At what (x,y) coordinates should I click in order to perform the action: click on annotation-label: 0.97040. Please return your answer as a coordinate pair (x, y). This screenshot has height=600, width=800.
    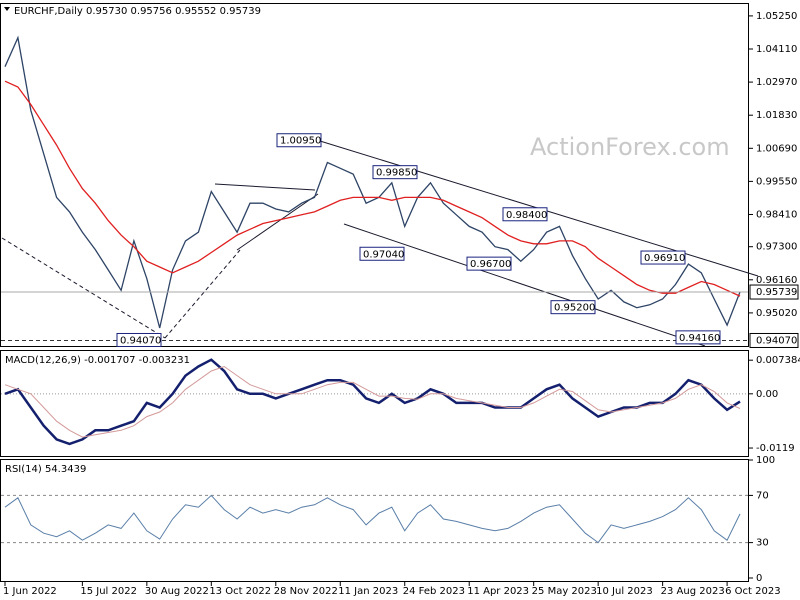
    Looking at the image, I should click on (383, 254).